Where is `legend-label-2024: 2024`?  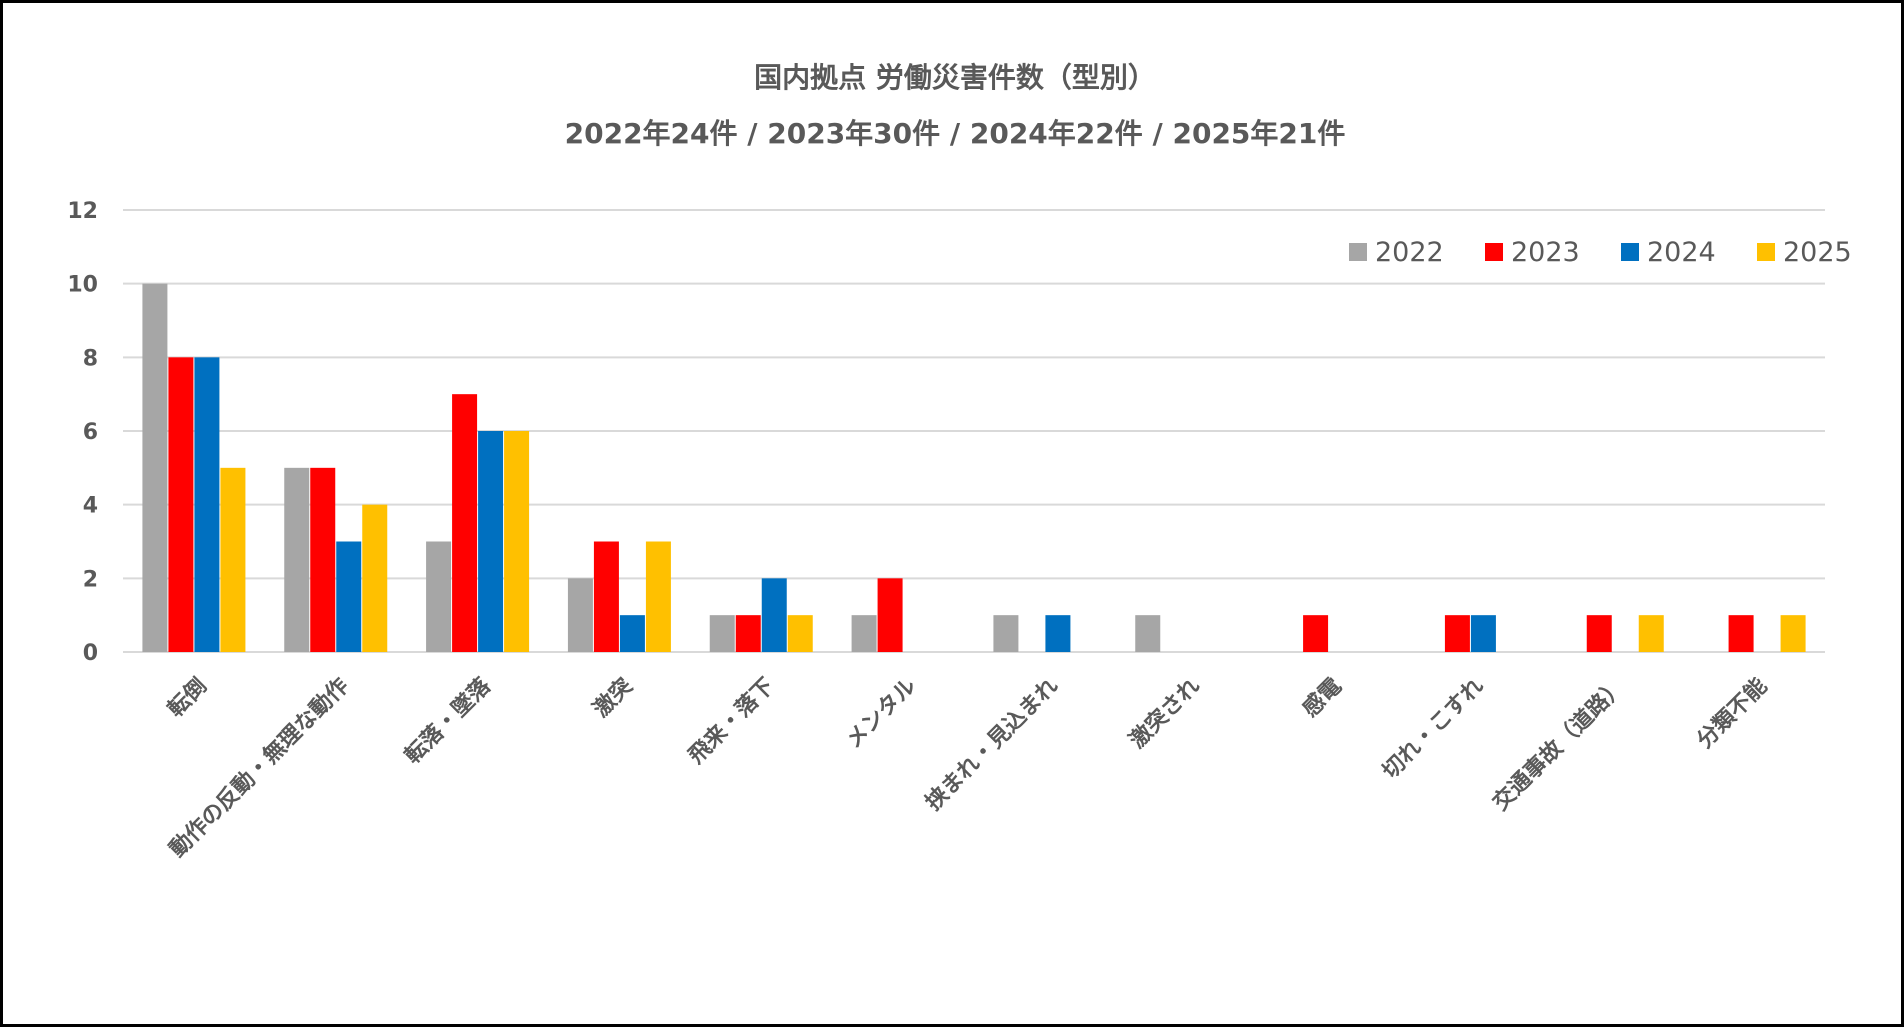 legend-label-2024: 2024 is located at coordinates (1681, 252).